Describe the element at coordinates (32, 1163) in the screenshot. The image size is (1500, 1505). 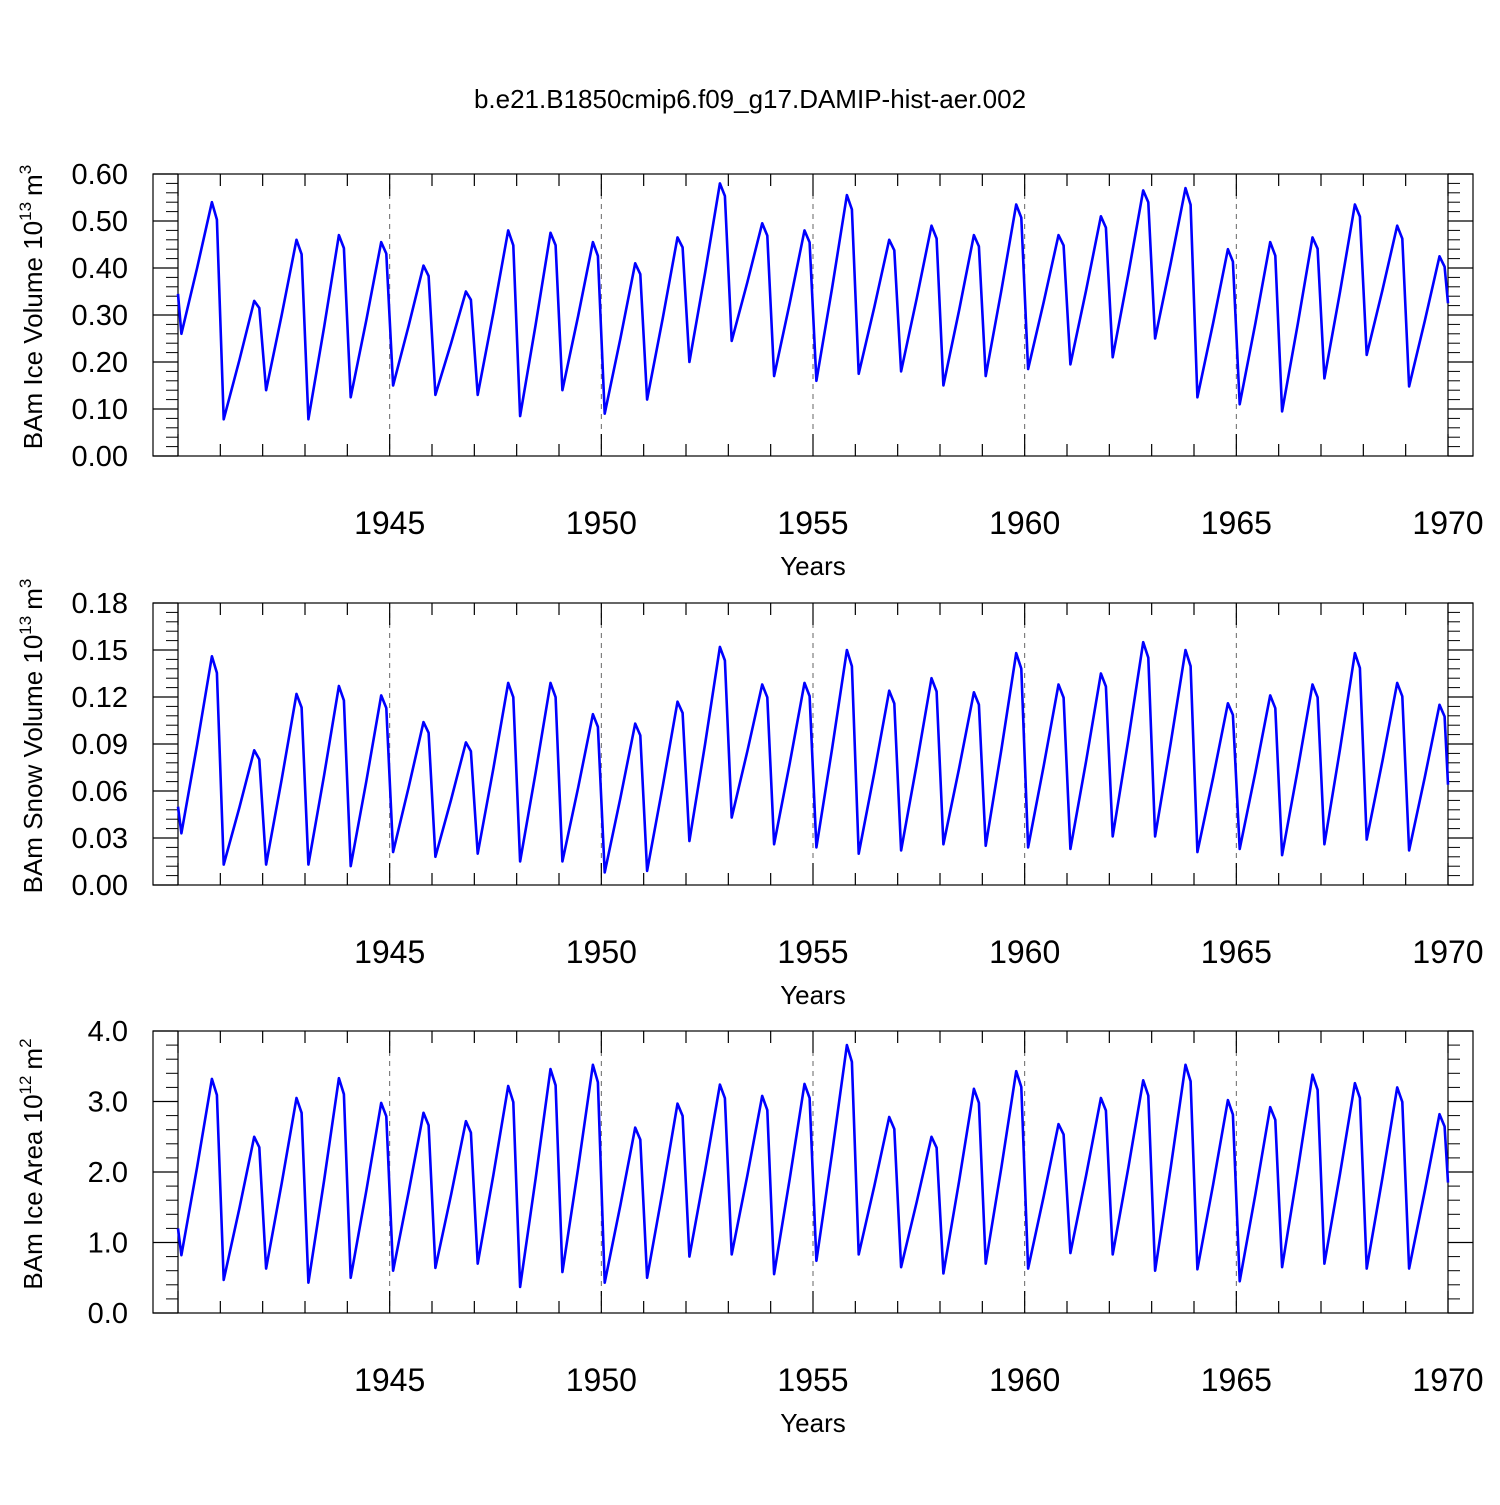
I see `y-axis-label: BAm Ice Area 1012m2` at that location.